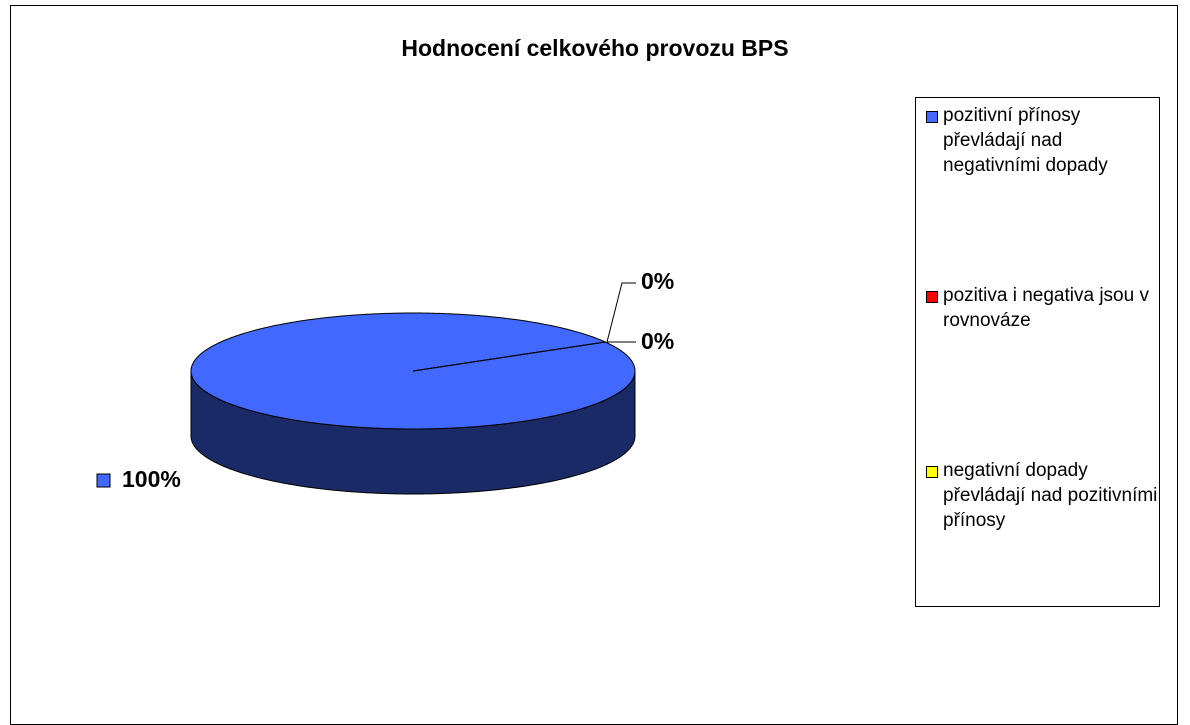  What do you see at coordinates (151, 479) in the screenshot?
I see `data-label: 100%` at bounding box center [151, 479].